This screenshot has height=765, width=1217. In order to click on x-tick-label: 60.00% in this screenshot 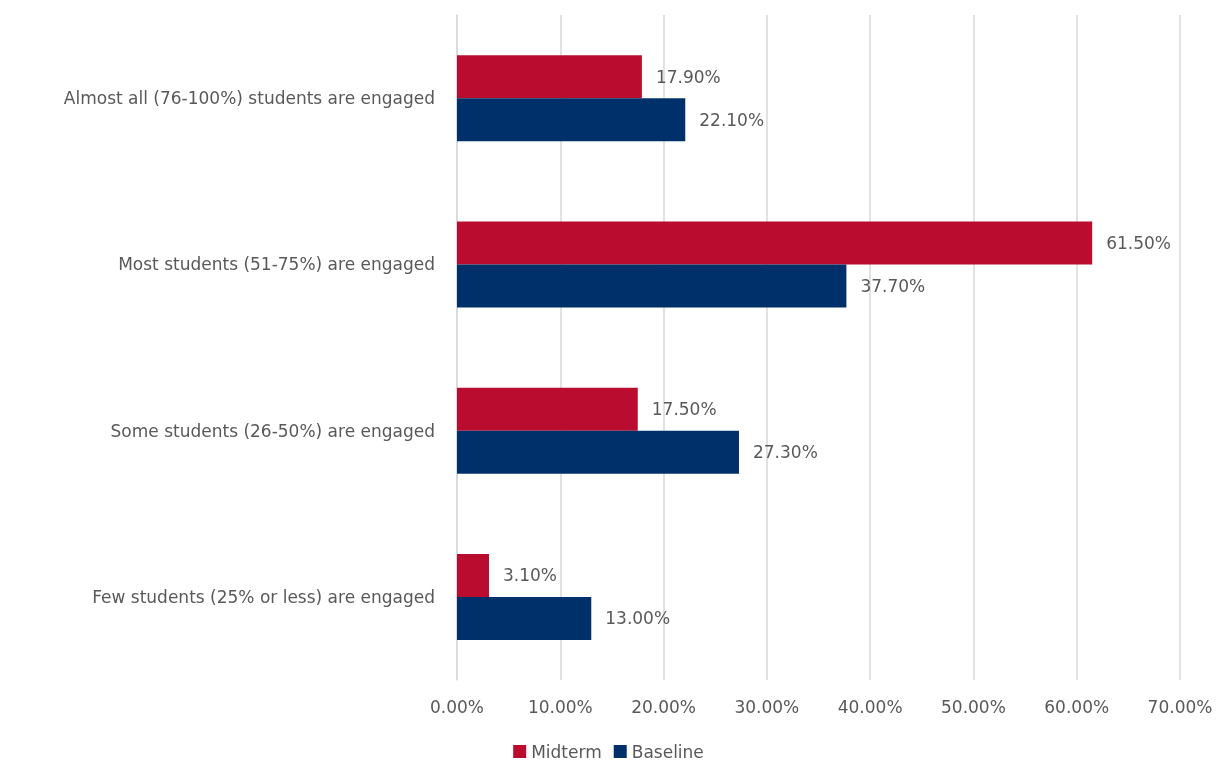, I will do `click(1077, 706)`.